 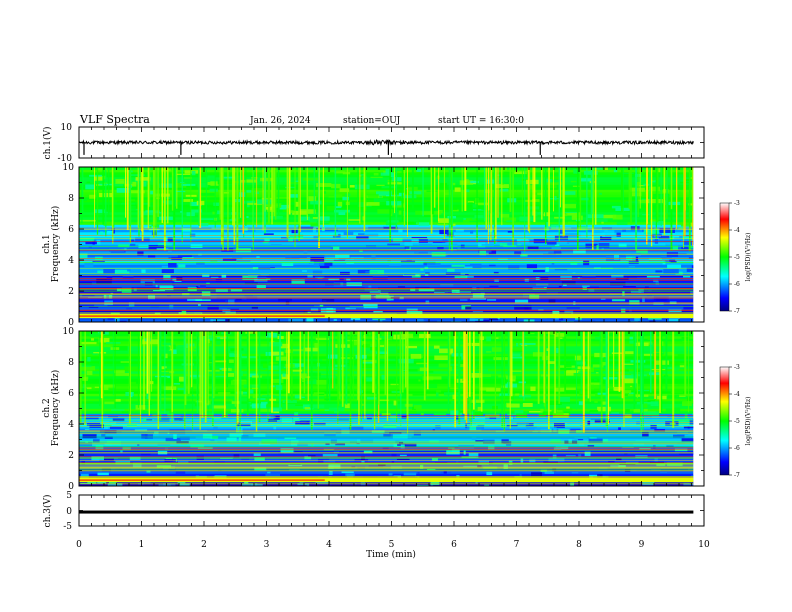 What do you see at coordinates (737, 367) in the screenshot?
I see `colorbar-tick-label: -3` at bounding box center [737, 367].